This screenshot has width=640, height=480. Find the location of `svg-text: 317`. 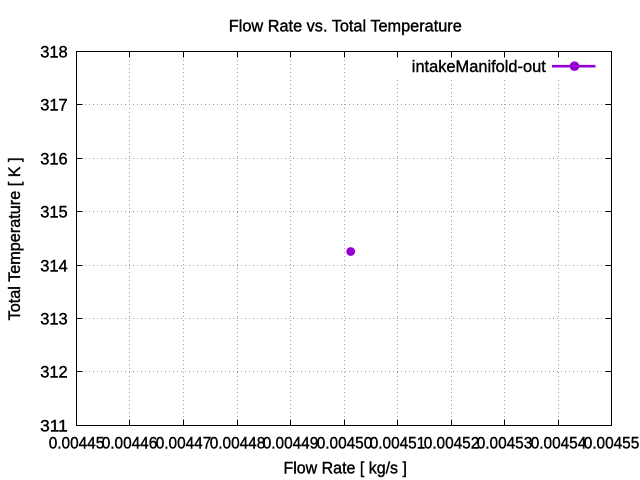

svg-text: 317 is located at coordinates (54, 104).